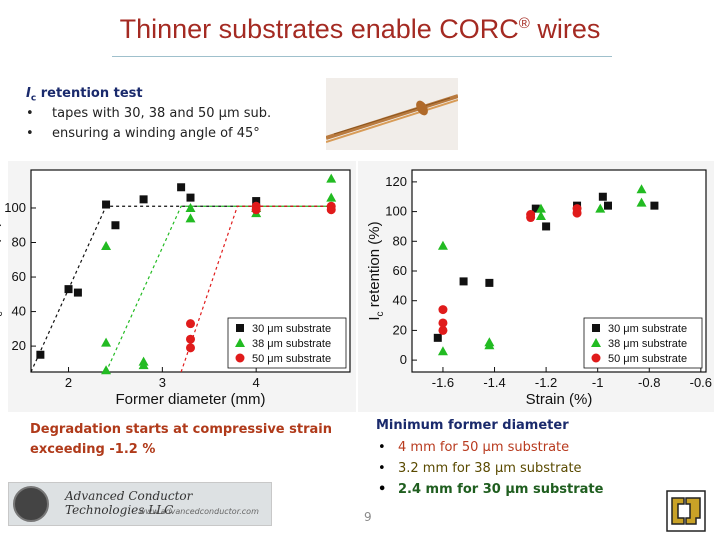 This screenshot has width=720, height=540. Describe the element at coordinates (28, 93) in the screenshot. I see `ic-symbol: I` at that location.